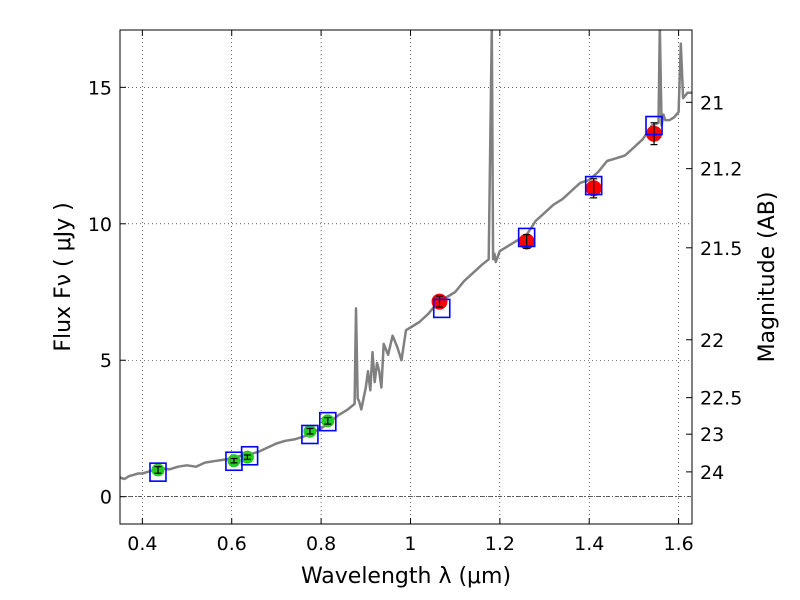 The height and width of the screenshot is (600, 800). I want to click on x-axis-label: Wavelength λ (μm), so click(406, 576).